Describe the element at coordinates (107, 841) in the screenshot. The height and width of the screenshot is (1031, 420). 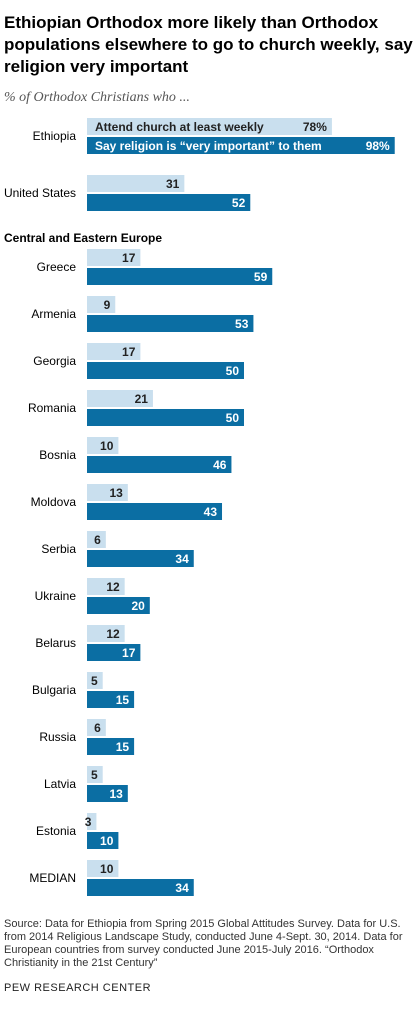
I see `value-label-very-important: 10` at that location.